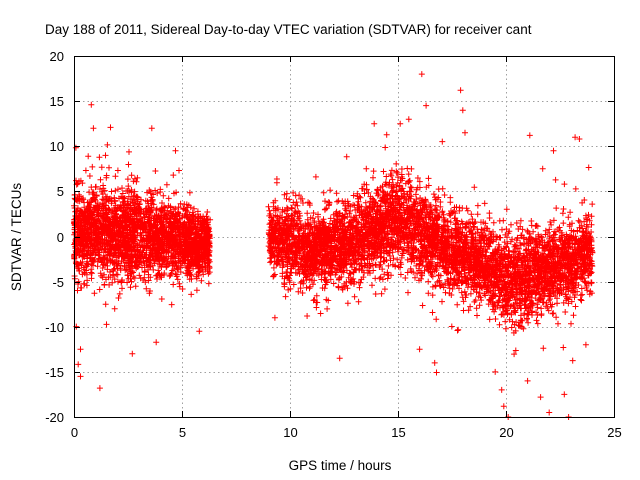 The image size is (640, 480). Describe the element at coordinates (506, 432) in the screenshot. I see `x-tick-label: 20` at that location.